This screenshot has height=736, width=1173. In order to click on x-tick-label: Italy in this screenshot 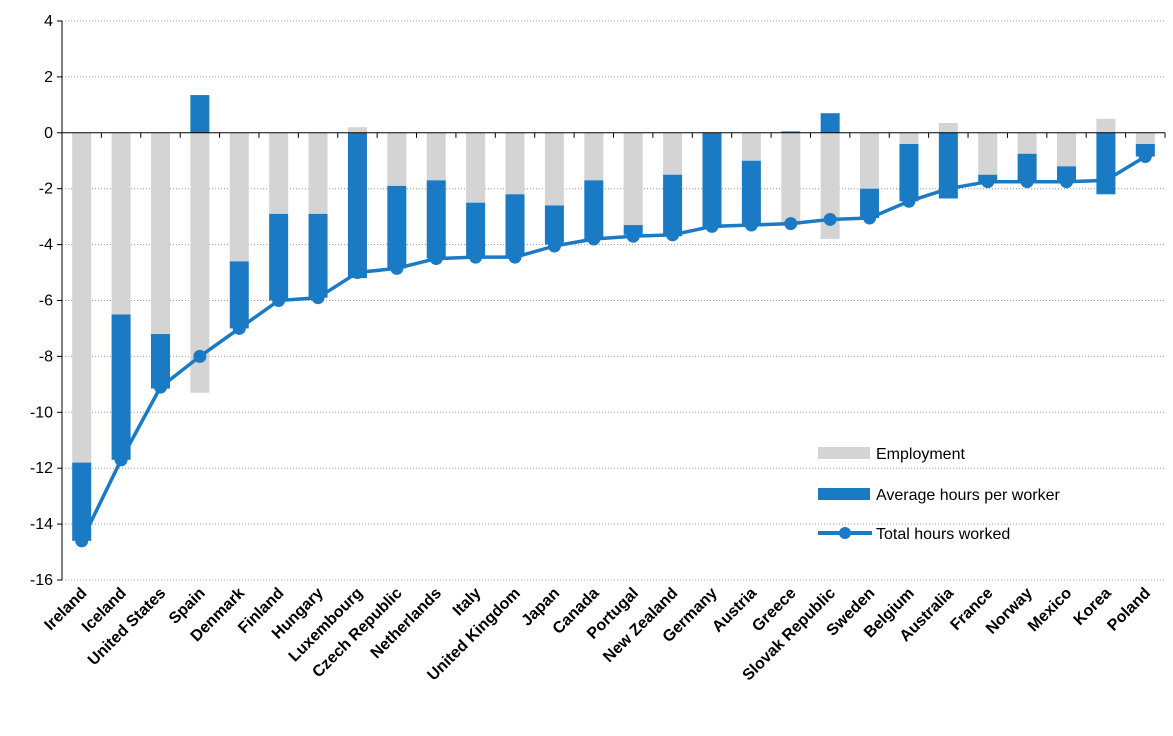, I will do `click(467, 602)`.